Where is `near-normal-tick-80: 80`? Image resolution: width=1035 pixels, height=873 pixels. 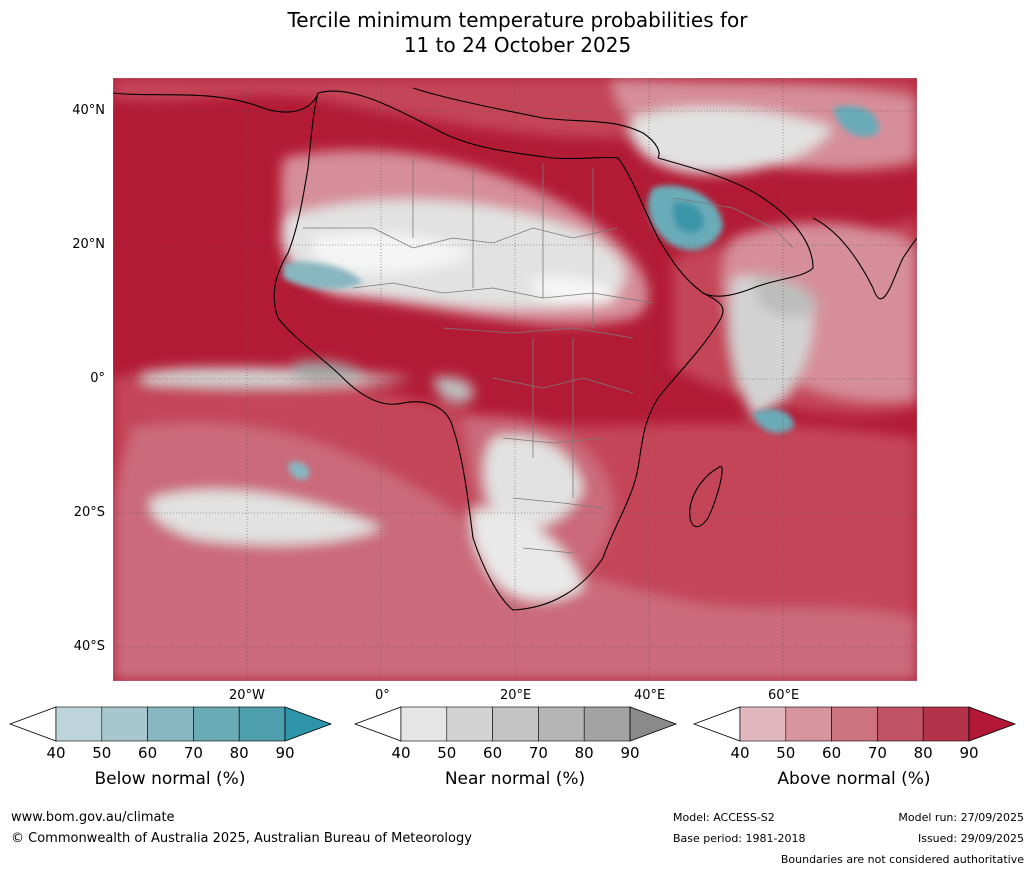
near-normal-tick-80: 80 is located at coordinates (584, 753).